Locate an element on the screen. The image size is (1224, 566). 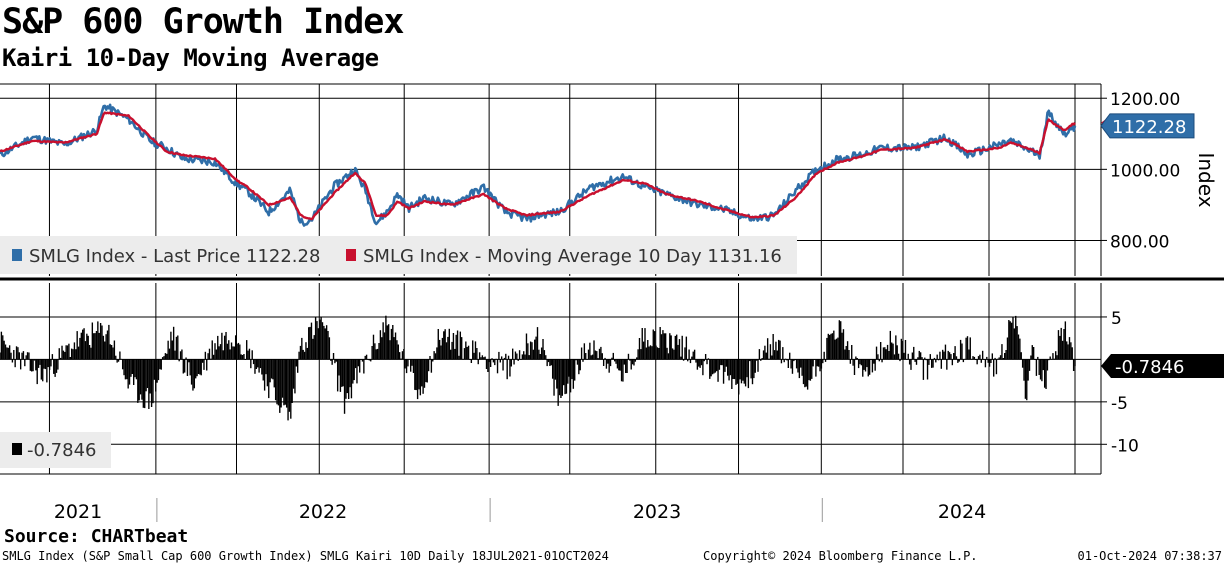
kairi-tick-label: -5 is located at coordinates (1119, 404).